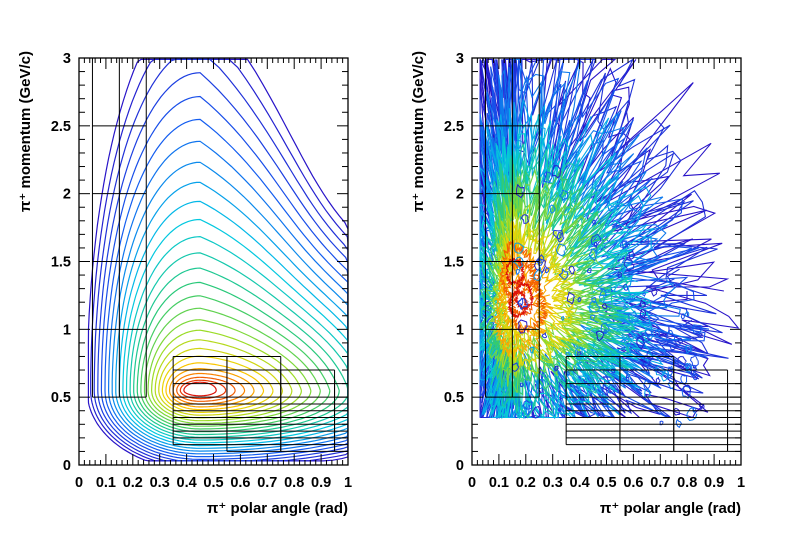 The height and width of the screenshot is (534, 788). I want to click on y-tick-label: 0, so click(460, 466).